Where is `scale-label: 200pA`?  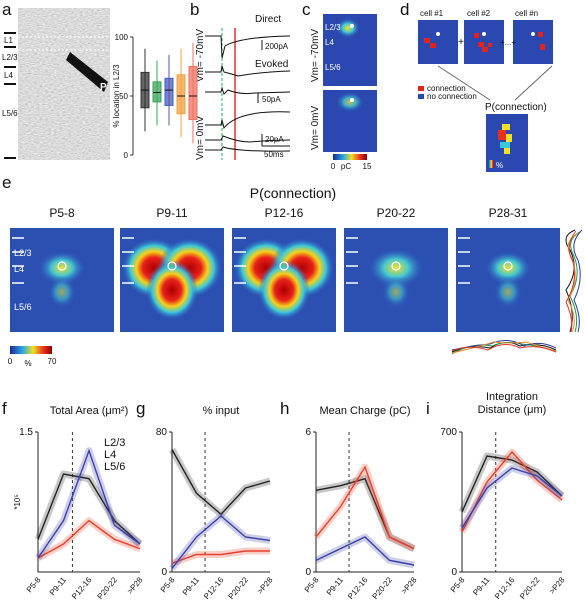
scale-label: 200pA is located at coordinates (277, 46).